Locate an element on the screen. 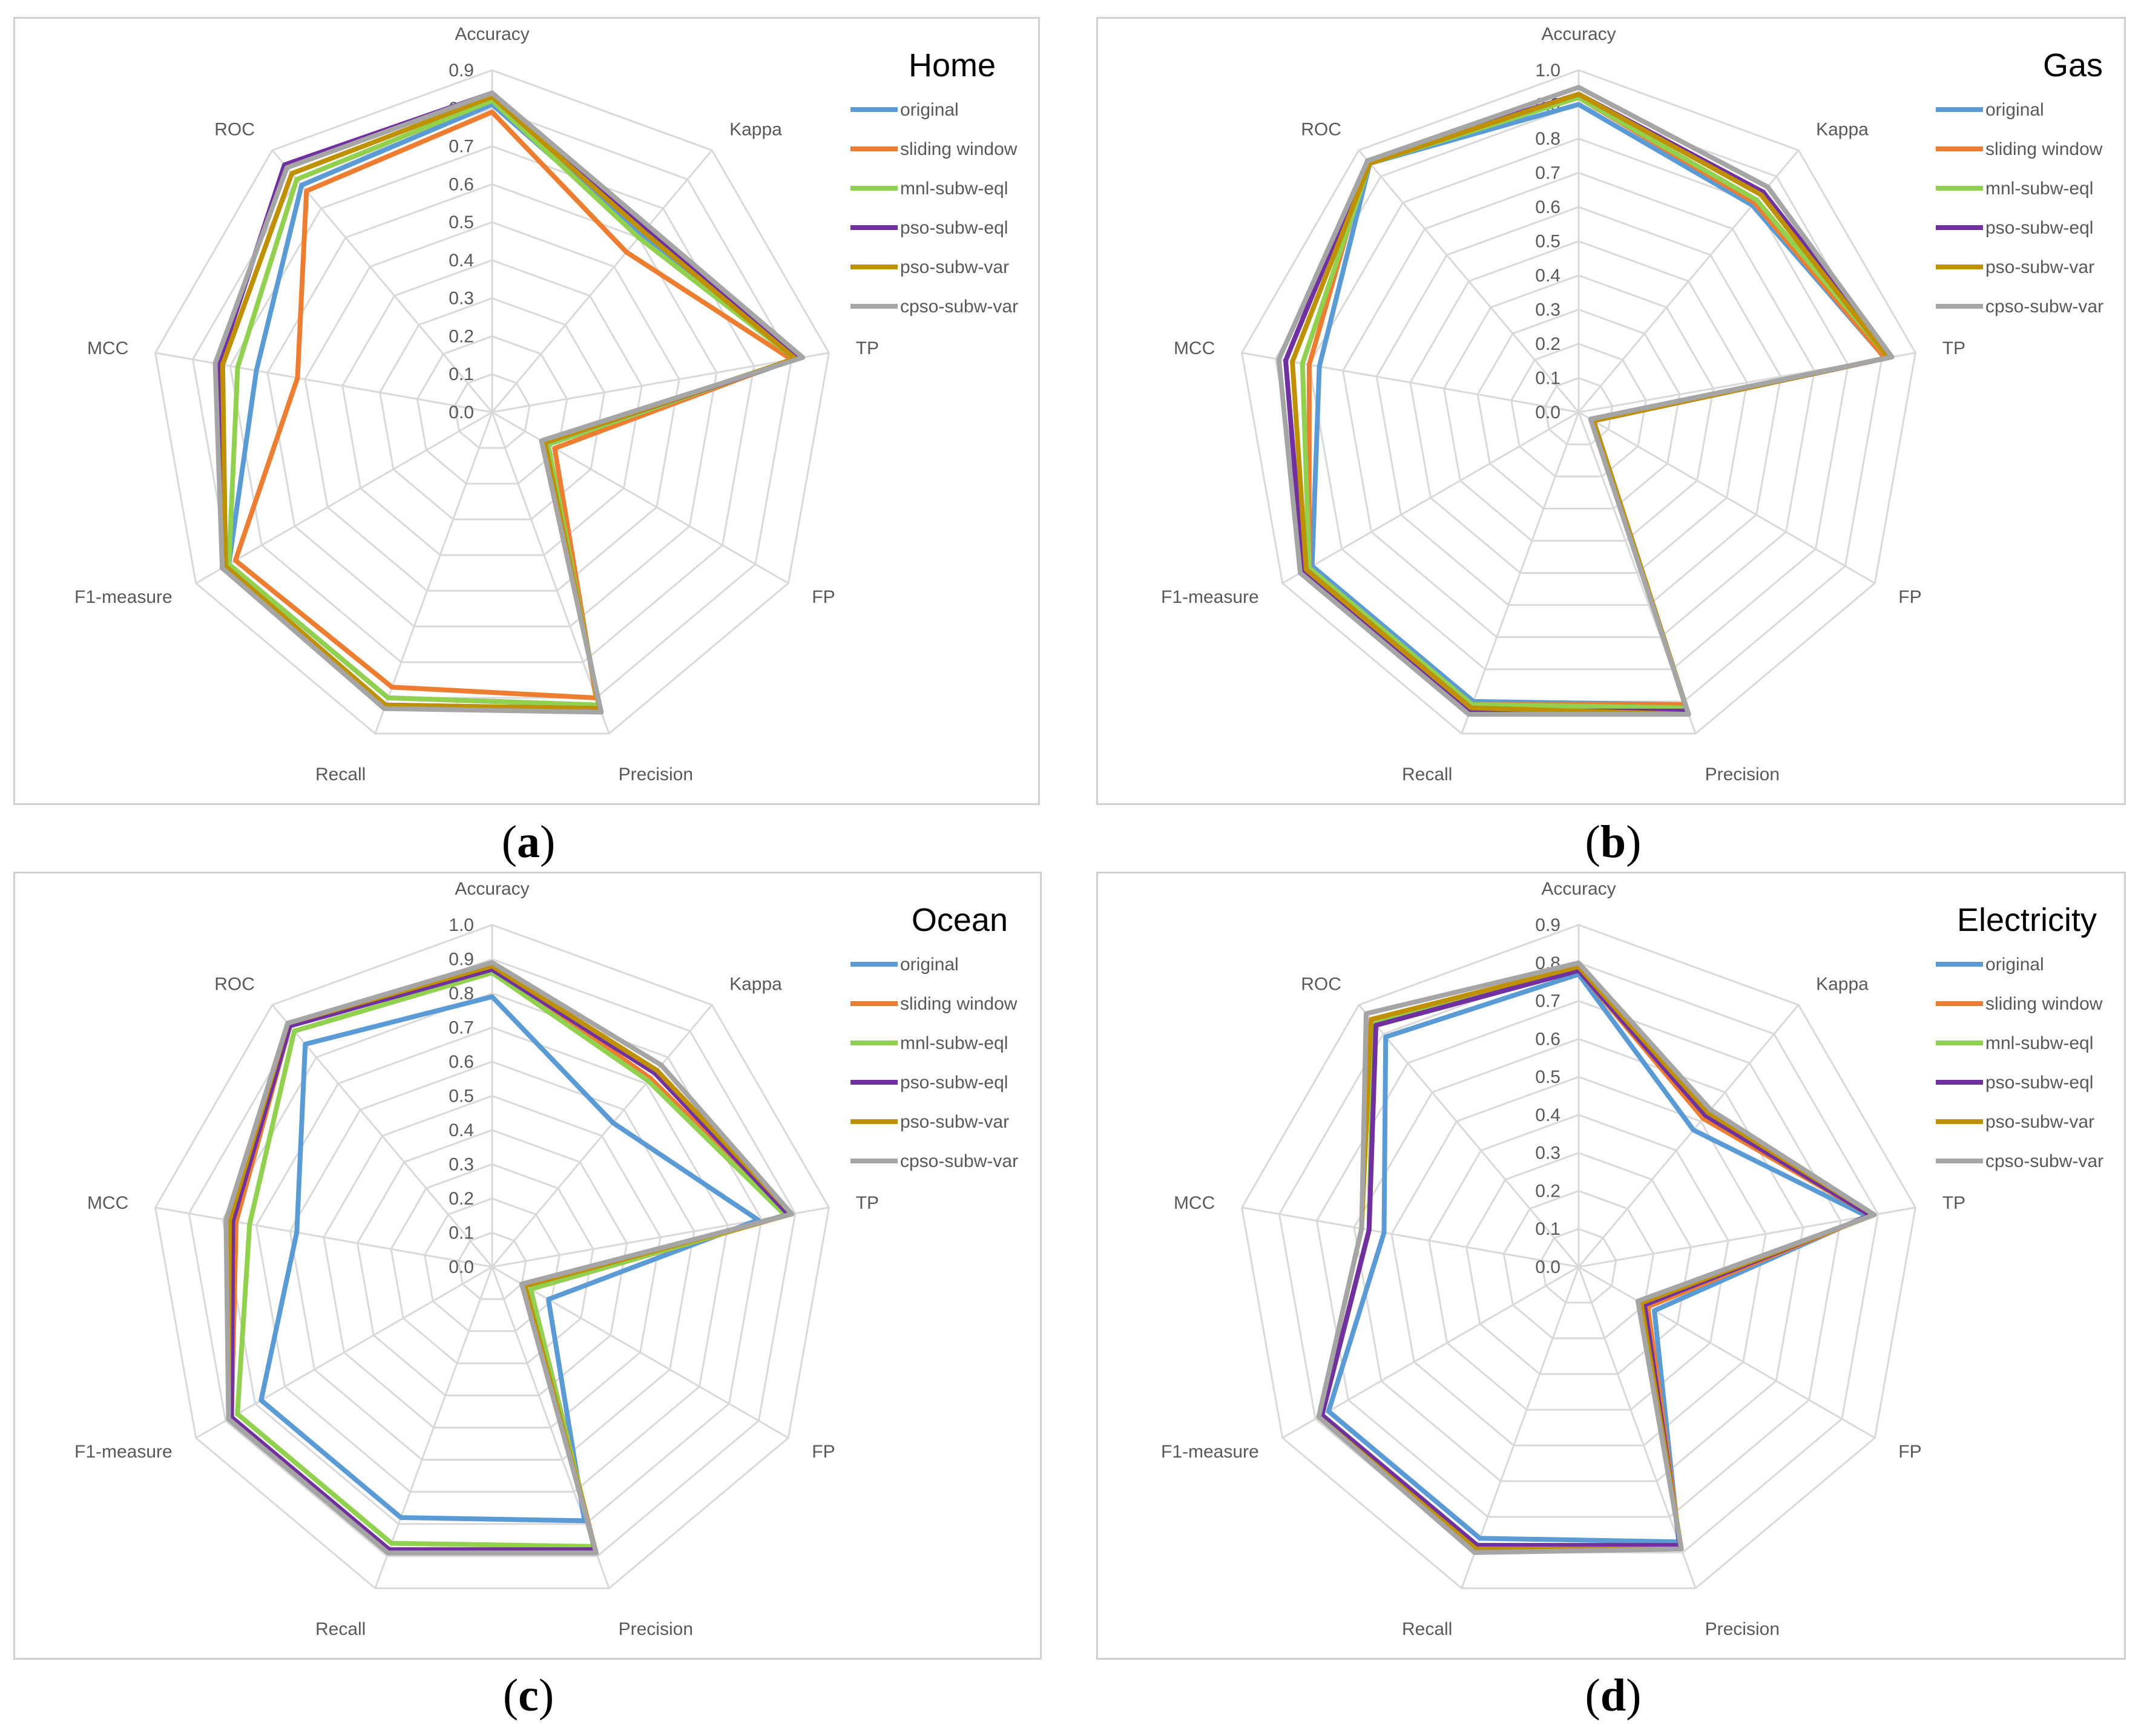 The image size is (2141, 1736). axis-label-kappa: Kappa is located at coordinates (755, 130).